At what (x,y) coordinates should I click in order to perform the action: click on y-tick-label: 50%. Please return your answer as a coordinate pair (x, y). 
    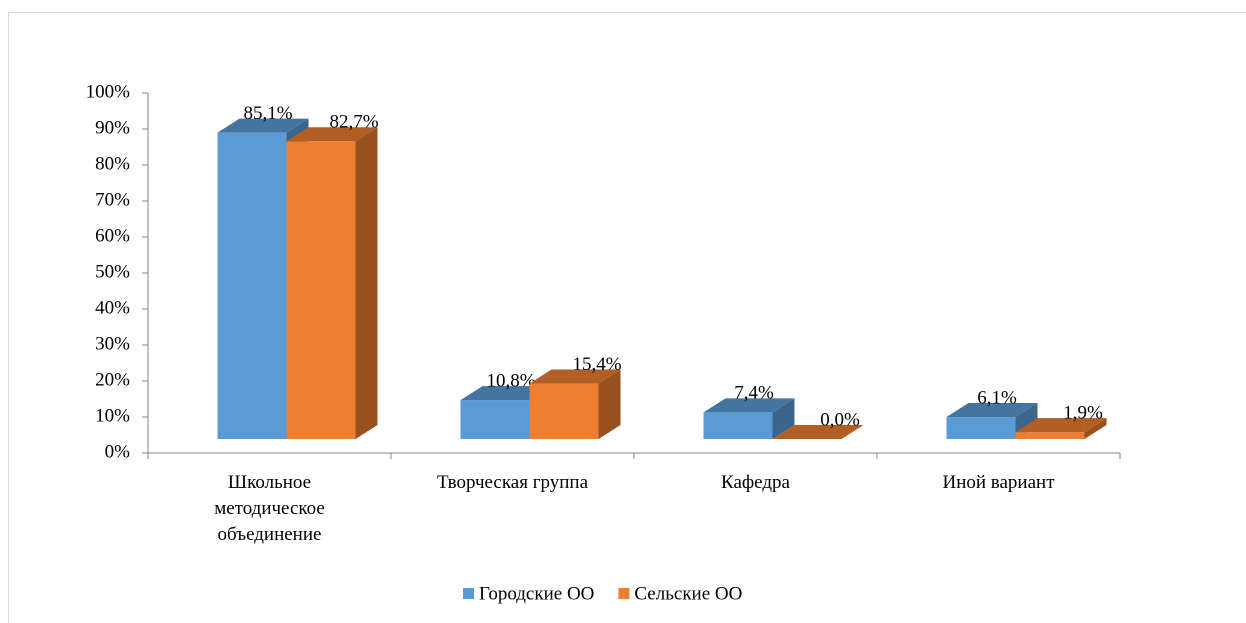
    Looking at the image, I should click on (112, 271).